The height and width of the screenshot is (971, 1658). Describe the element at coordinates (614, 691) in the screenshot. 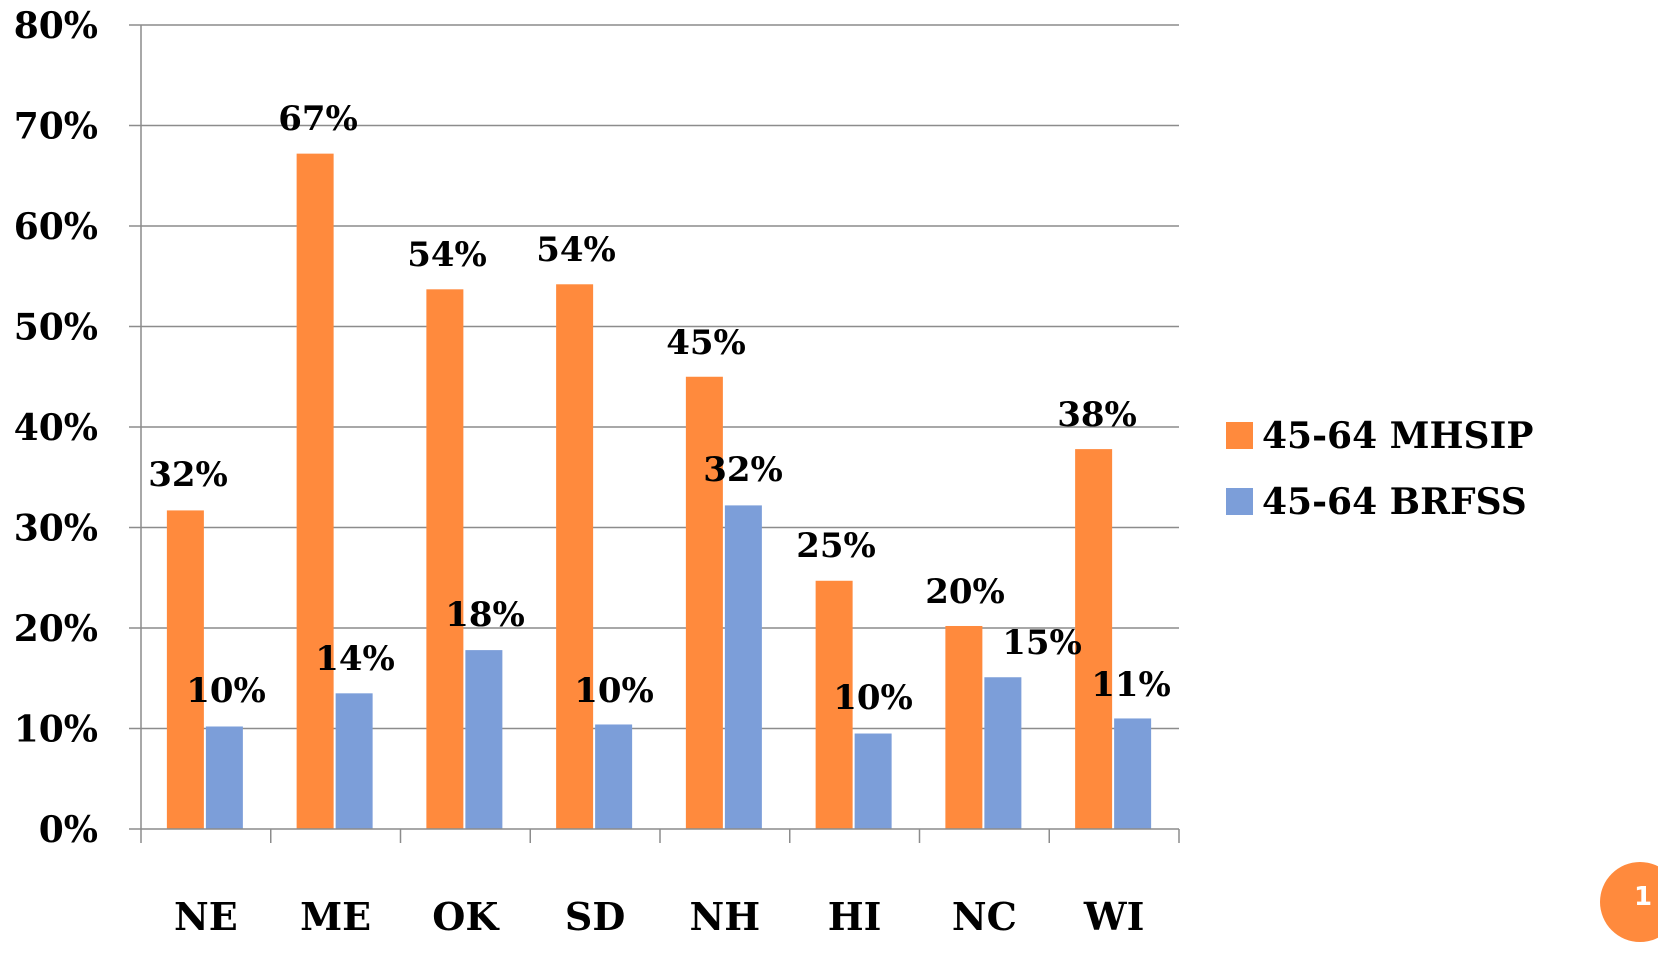

I see `data-label-sd-brfss: 10%` at that location.